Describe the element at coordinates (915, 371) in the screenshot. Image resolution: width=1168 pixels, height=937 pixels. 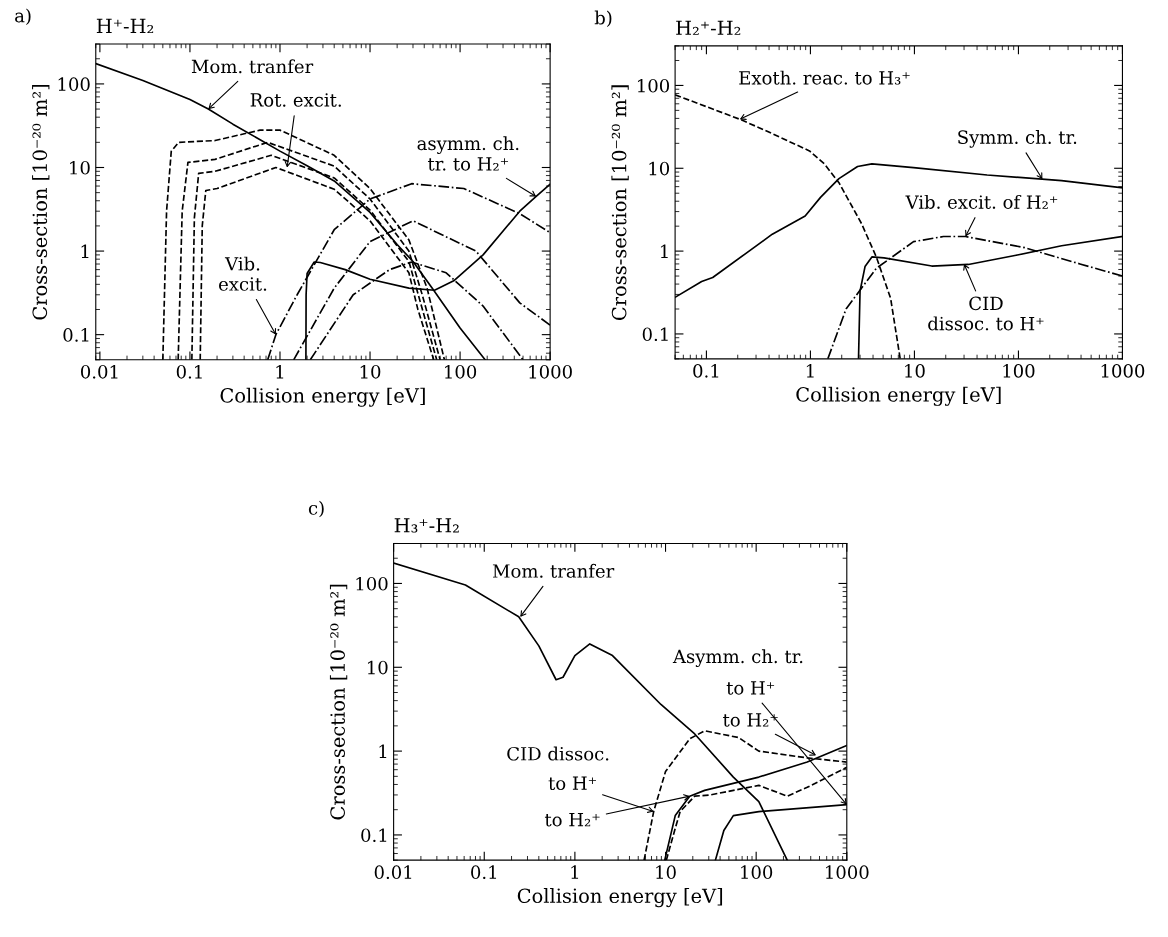
I see `x-tick-label: 10` at that location.